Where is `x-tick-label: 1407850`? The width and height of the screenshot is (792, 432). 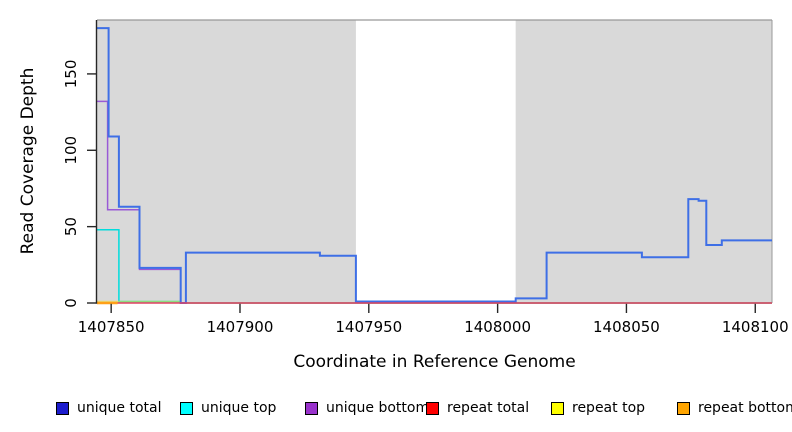 x-tick-label: 1407850 is located at coordinates (111, 327).